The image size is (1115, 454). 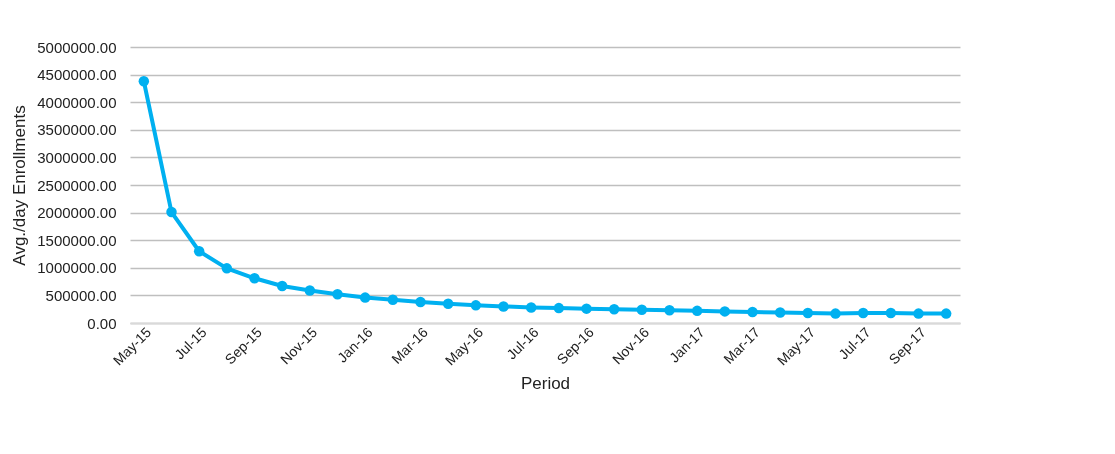 I want to click on y-tick-label: 3500000.00, so click(x=77, y=130).